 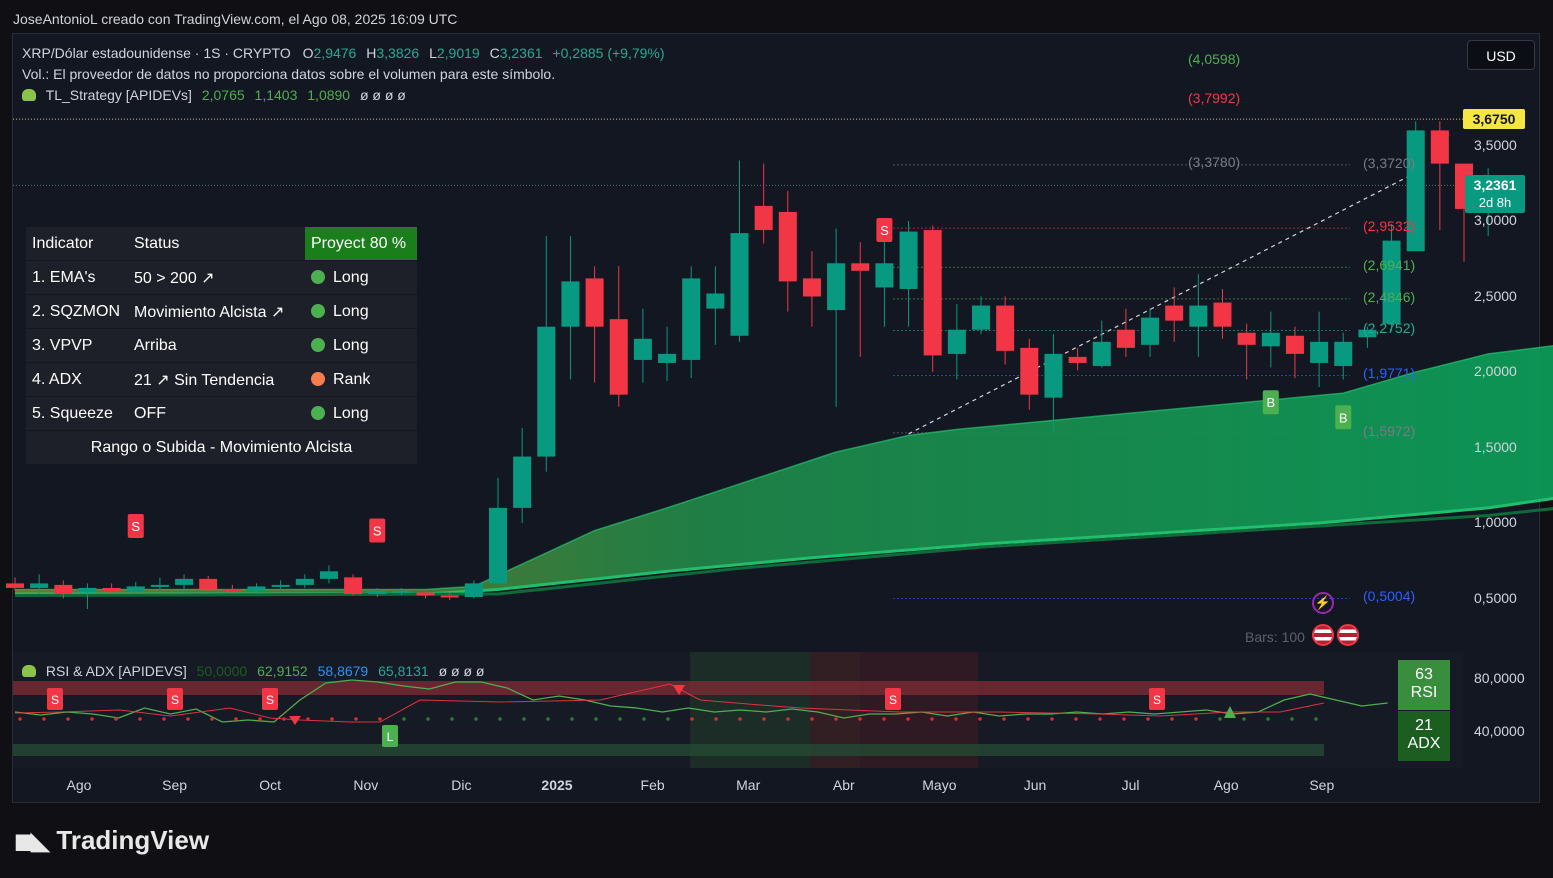 I want to click on level-label: (3,3780), so click(x=1214, y=161).